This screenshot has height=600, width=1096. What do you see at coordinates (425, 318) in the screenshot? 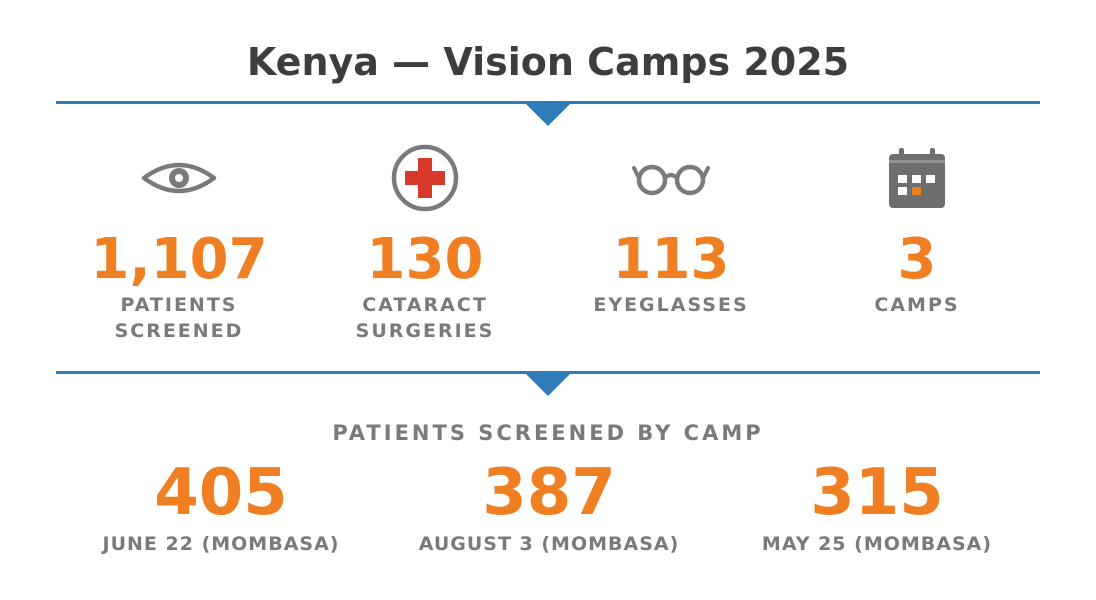
I see `stat-label: CATARACT SURGERIES` at bounding box center [425, 318].